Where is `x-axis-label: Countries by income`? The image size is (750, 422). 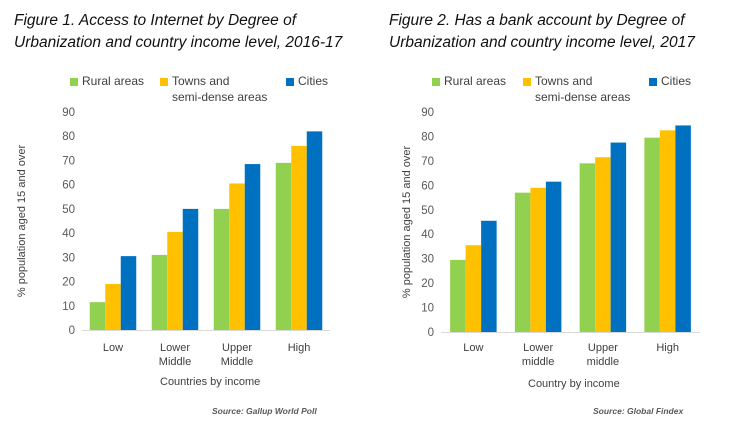
x-axis-label: Countries by income is located at coordinates (210, 382).